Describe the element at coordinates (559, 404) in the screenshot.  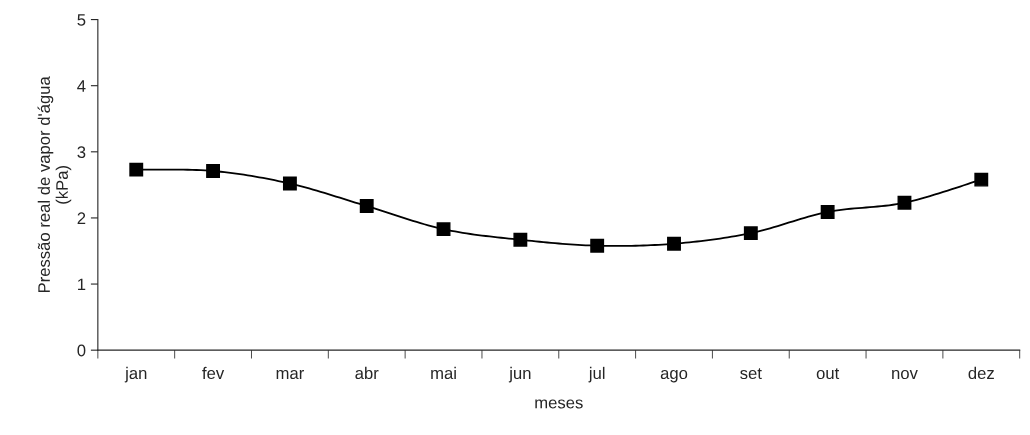
I see `x-axis-title: meses` at that location.